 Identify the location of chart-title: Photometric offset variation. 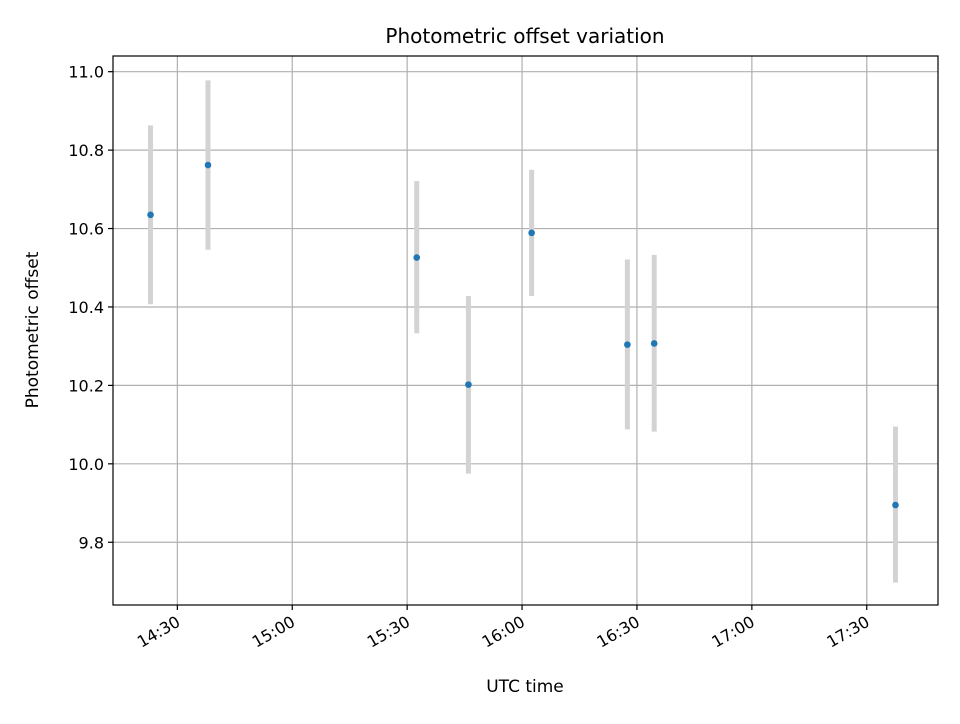
(524, 36).